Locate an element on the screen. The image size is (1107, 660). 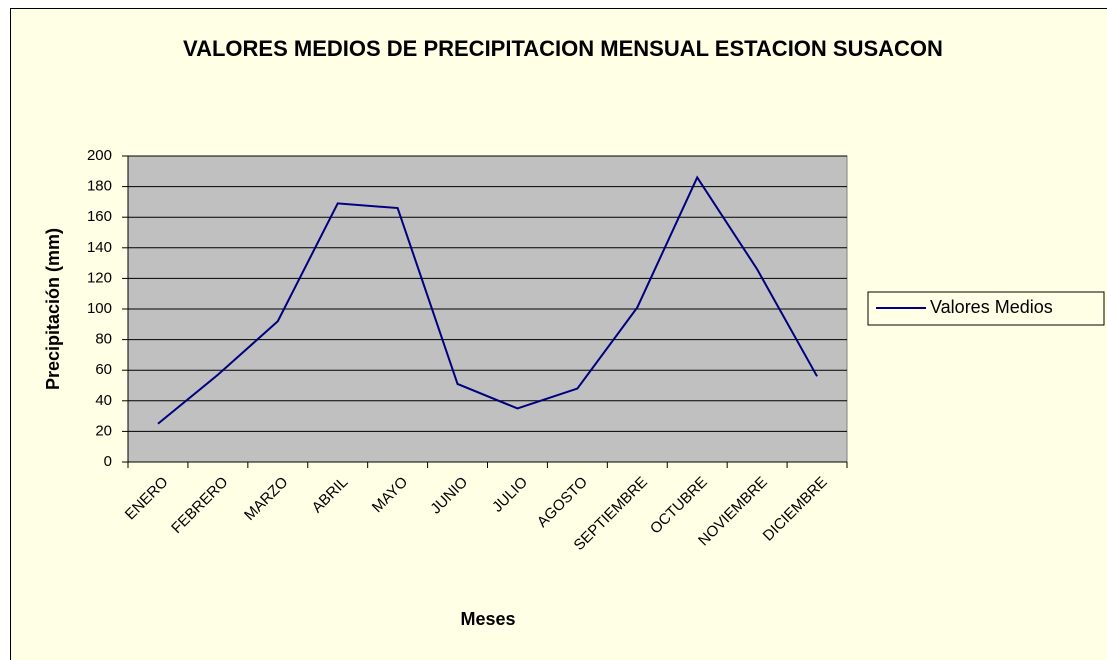
x-axis-label: Meses is located at coordinates (487, 619).